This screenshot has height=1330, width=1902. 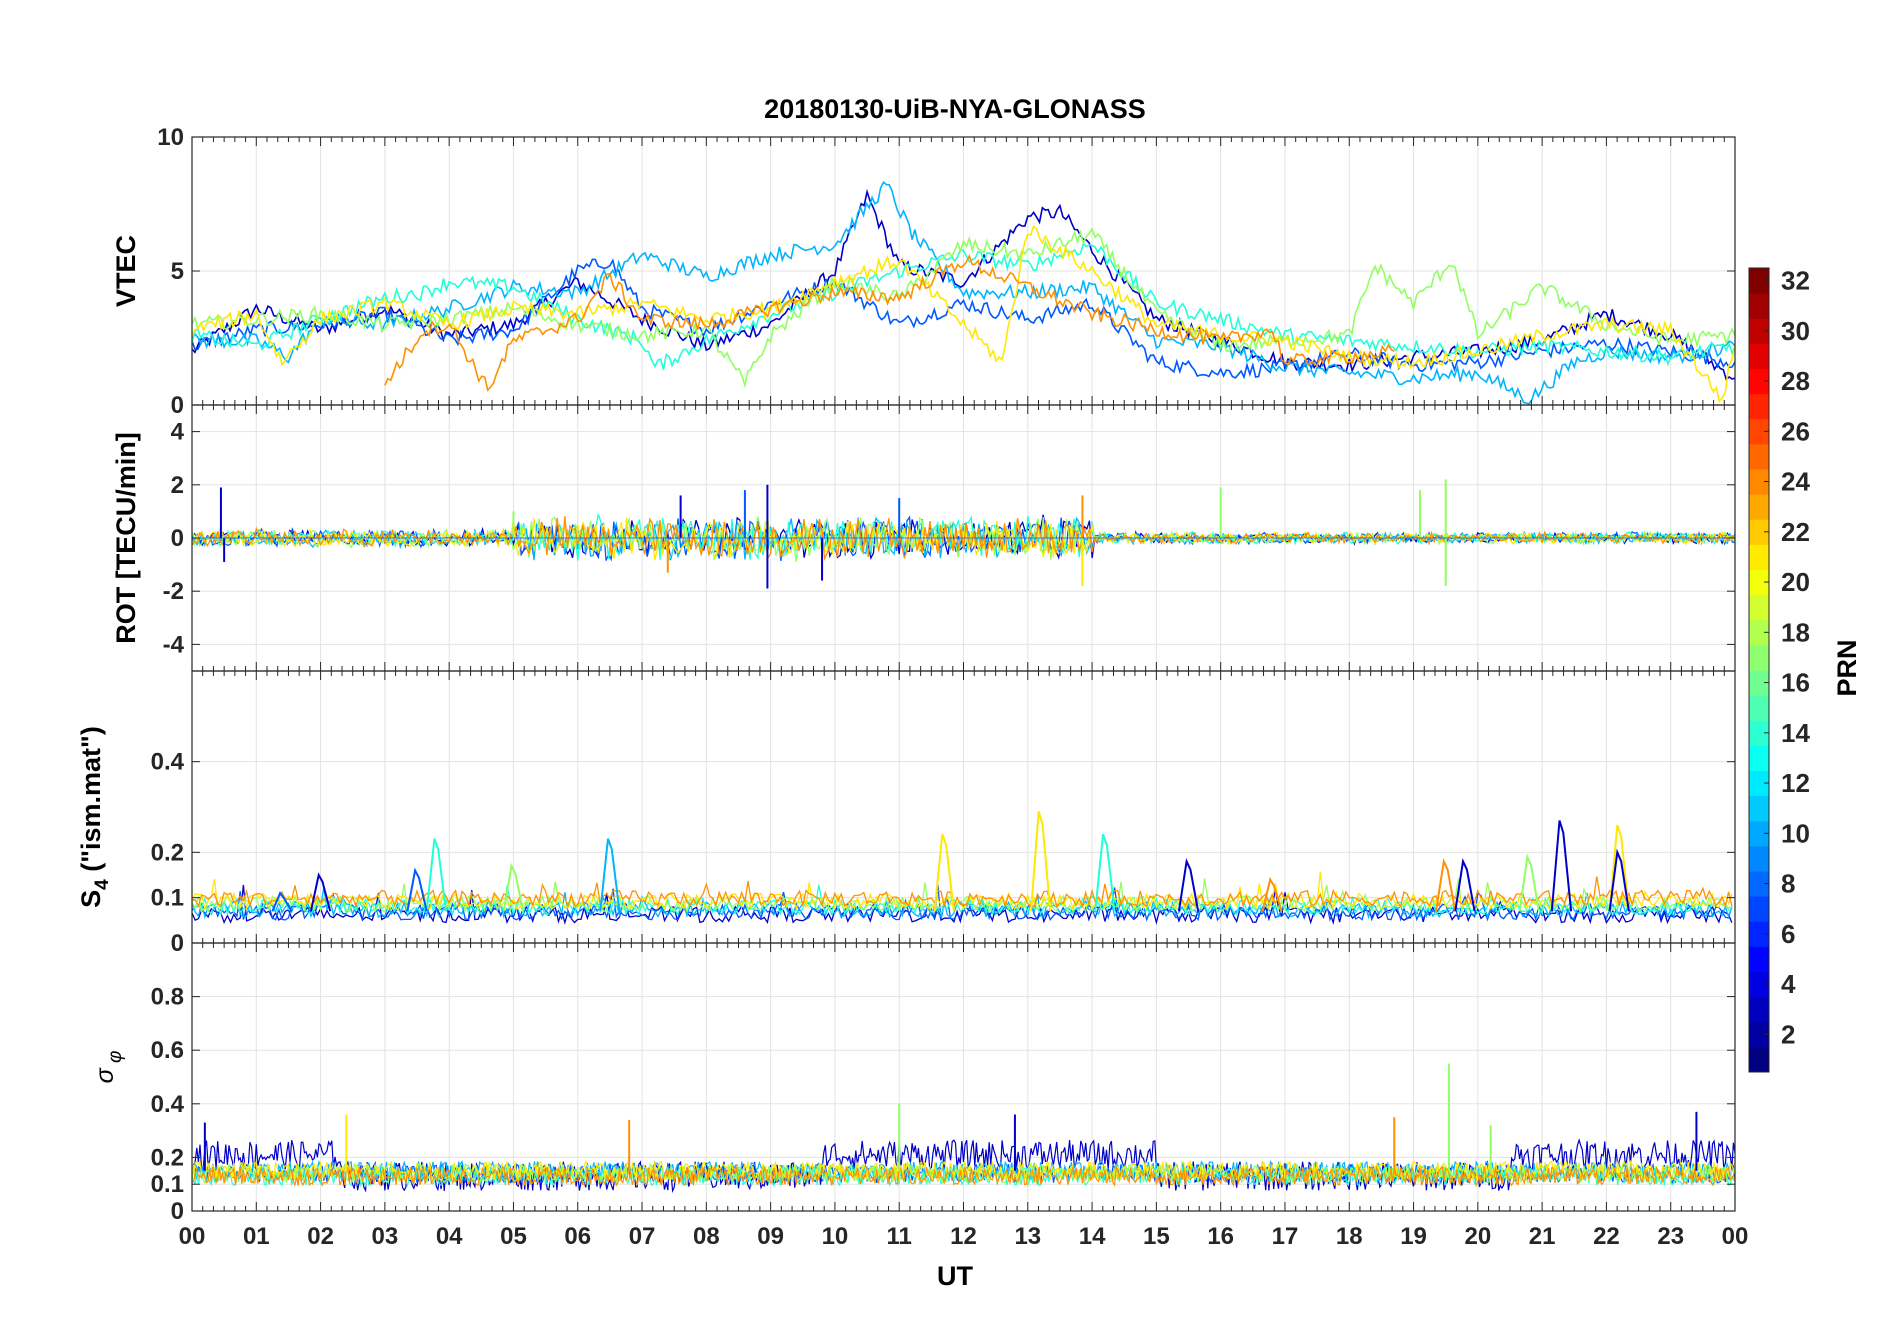 I want to click on y-label-part: φ, so click(x=115, y=1060).